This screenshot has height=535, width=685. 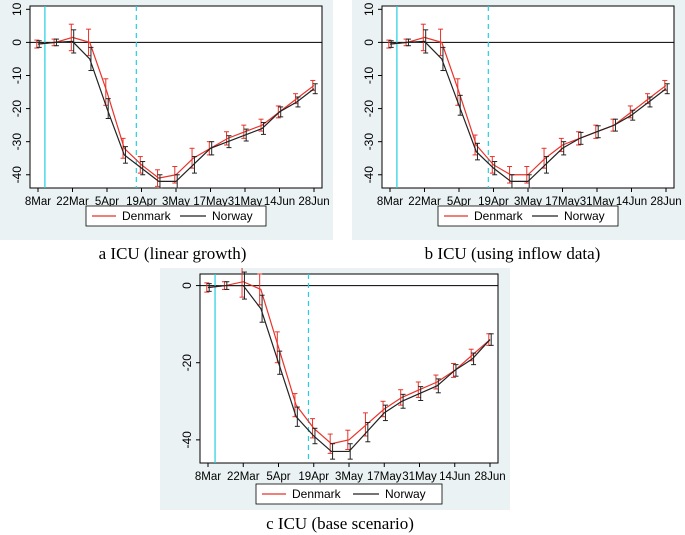 What do you see at coordinates (172, 253) in the screenshot?
I see `caption-a: a ICU (linear growth)` at bounding box center [172, 253].